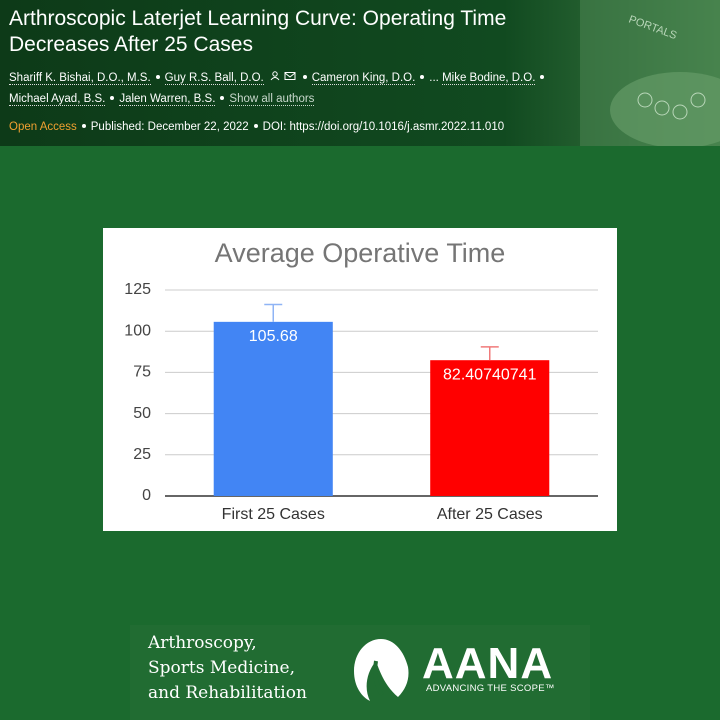 The height and width of the screenshot is (720, 720). Describe the element at coordinates (490, 688) in the screenshot. I see `tagline: ADVANCING THE SCOPE™` at that location.